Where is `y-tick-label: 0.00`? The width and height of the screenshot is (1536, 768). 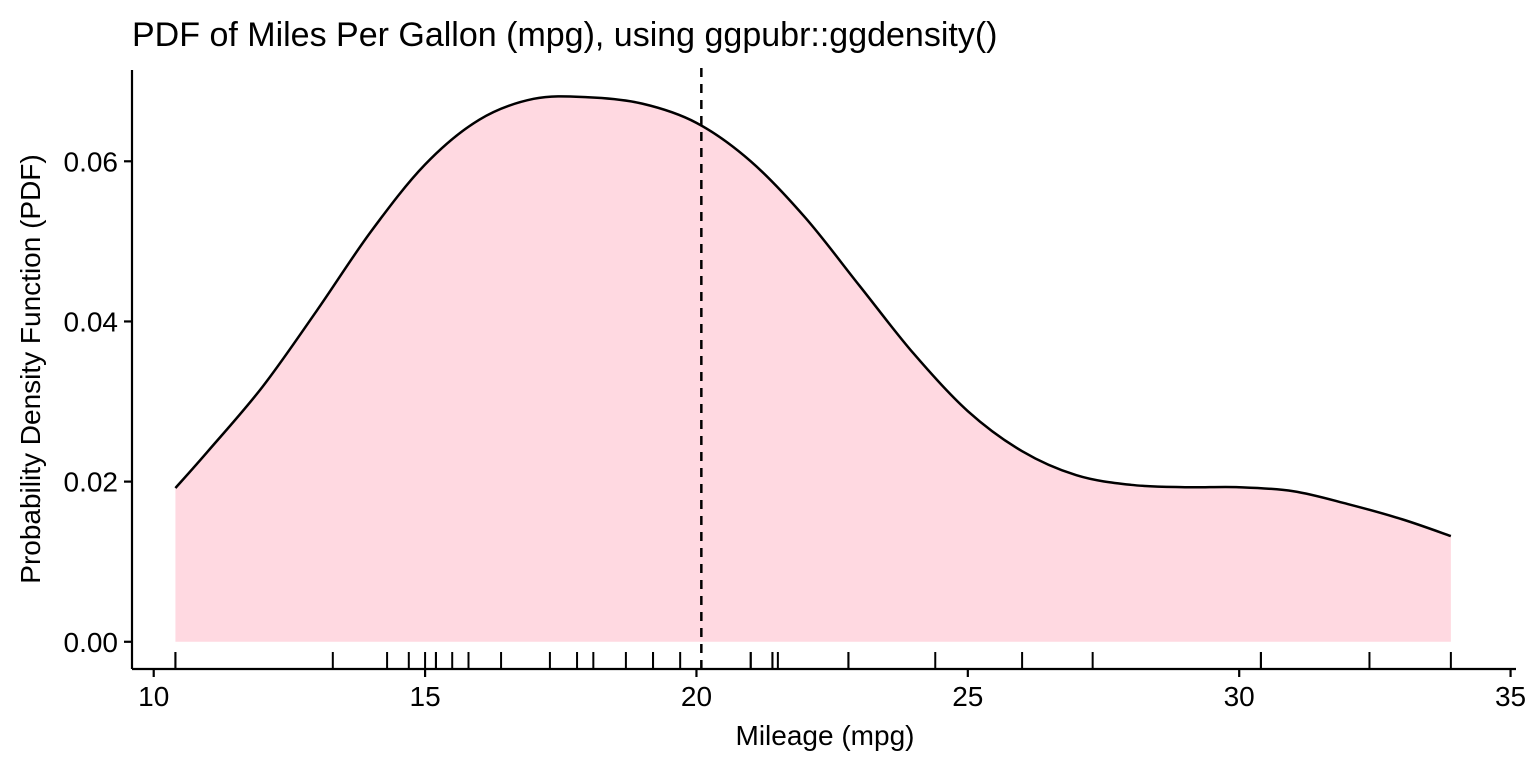
y-tick-label: 0.00 is located at coordinates (91, 642).